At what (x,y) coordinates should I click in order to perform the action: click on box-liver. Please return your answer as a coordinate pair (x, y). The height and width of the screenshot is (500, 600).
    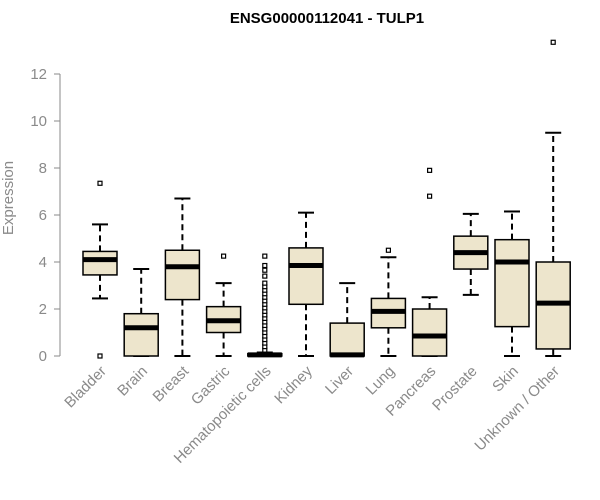
    Looking at the image, I should click on (347, 320).